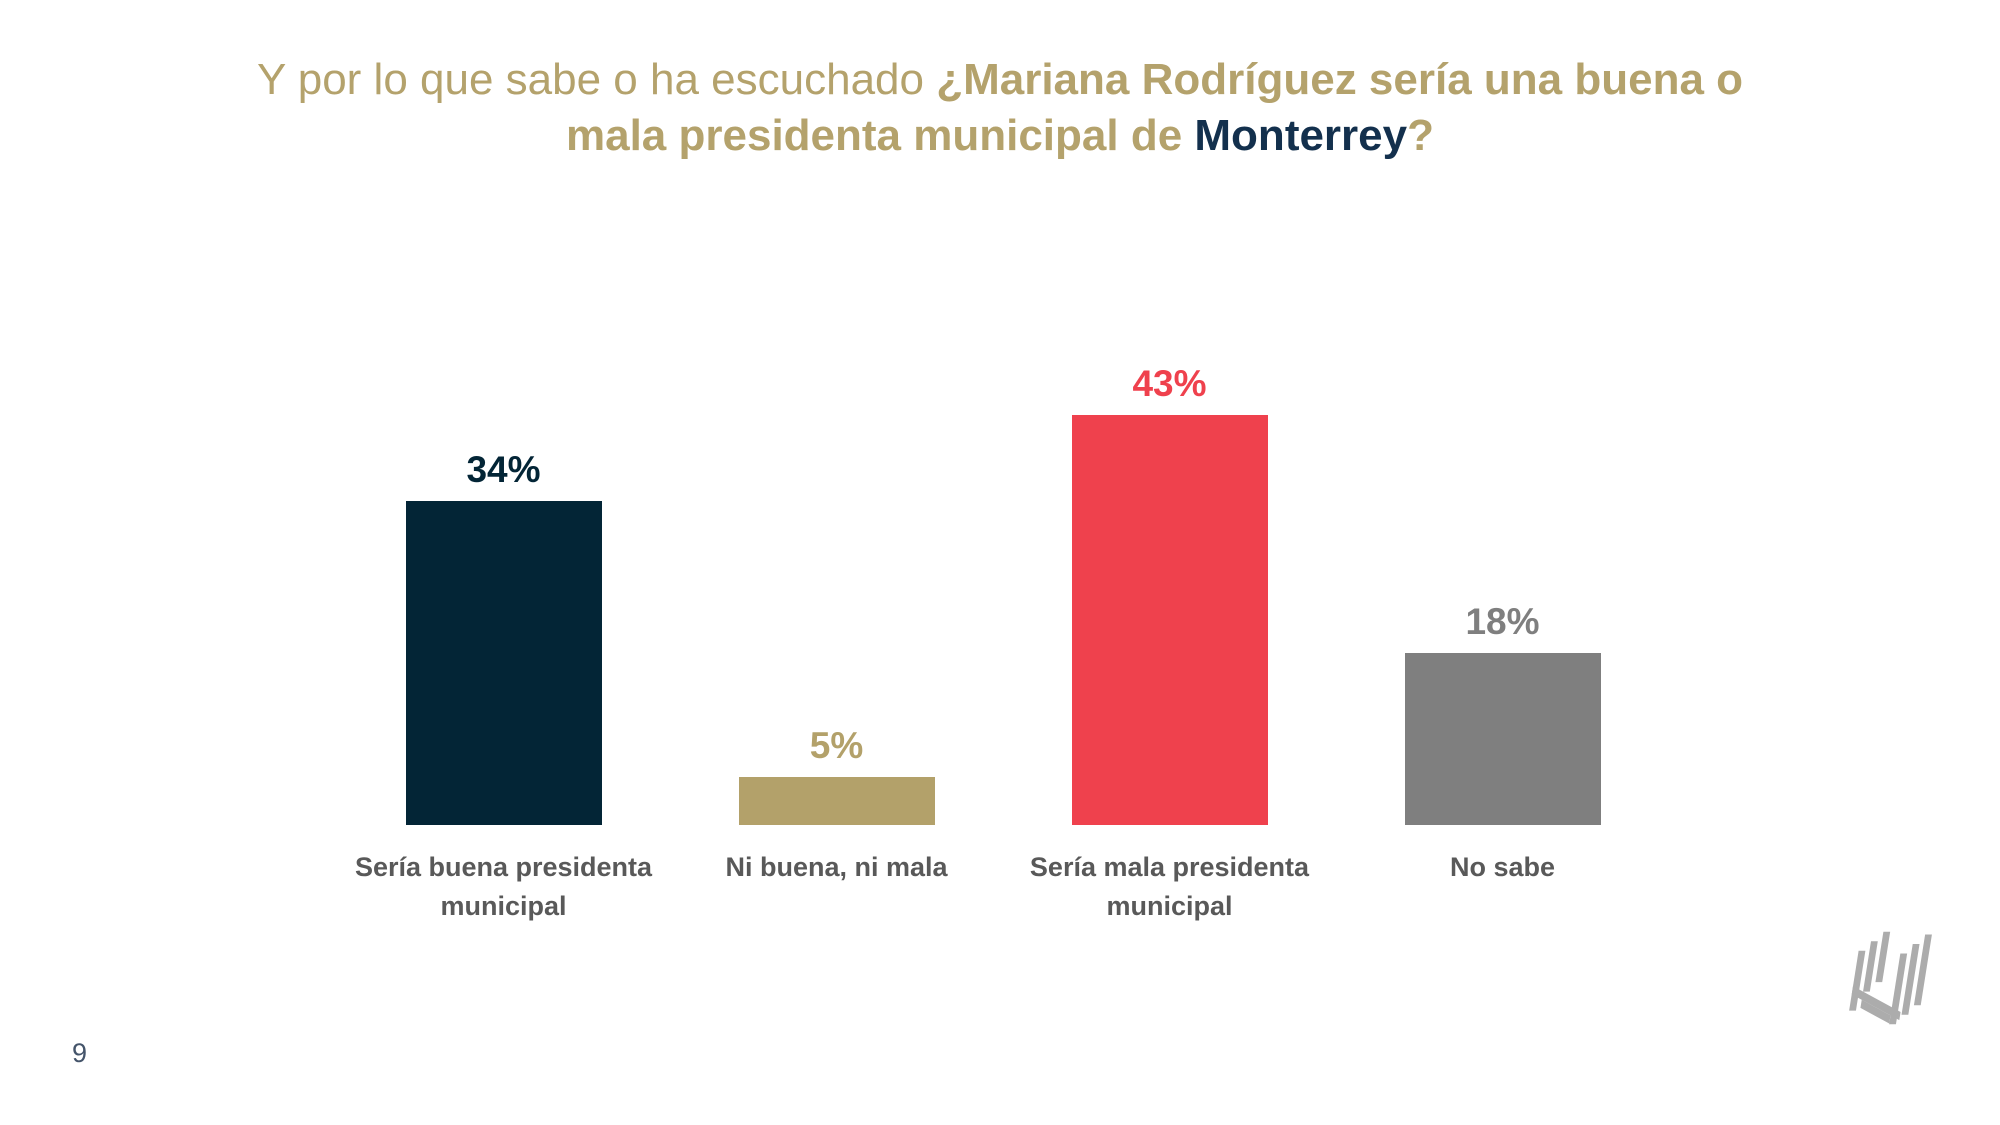  I want to click on title-regular-text: Y por lo que sabe o ha escuchado, so click(596, 79).